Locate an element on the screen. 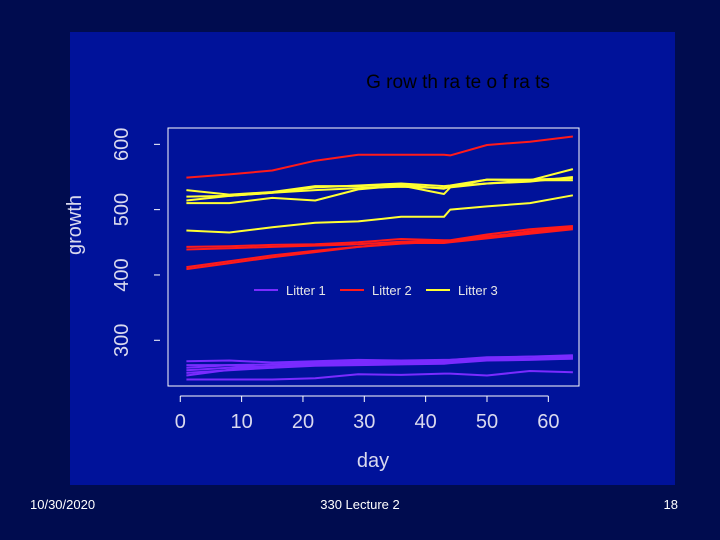 This screenshot has height=540, width=720. y-tick-label: 300 is located at coordinates (122, 340).